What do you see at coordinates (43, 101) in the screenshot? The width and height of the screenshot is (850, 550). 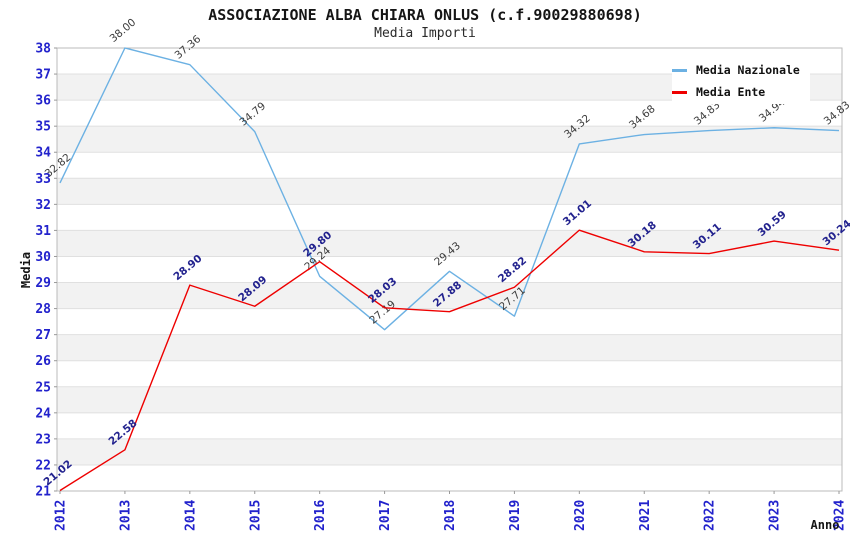 I see `y-tick-label: 36` at bounding box center [43, 101].